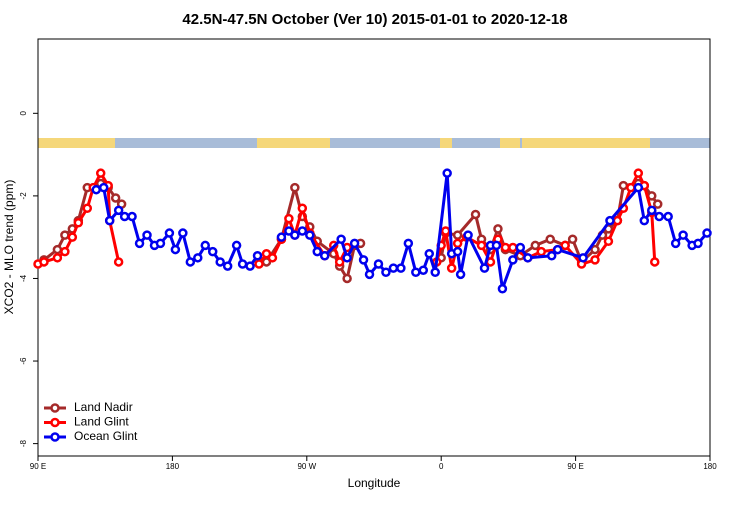  I want to click on y-tick-label: -6, so click(23, 361).